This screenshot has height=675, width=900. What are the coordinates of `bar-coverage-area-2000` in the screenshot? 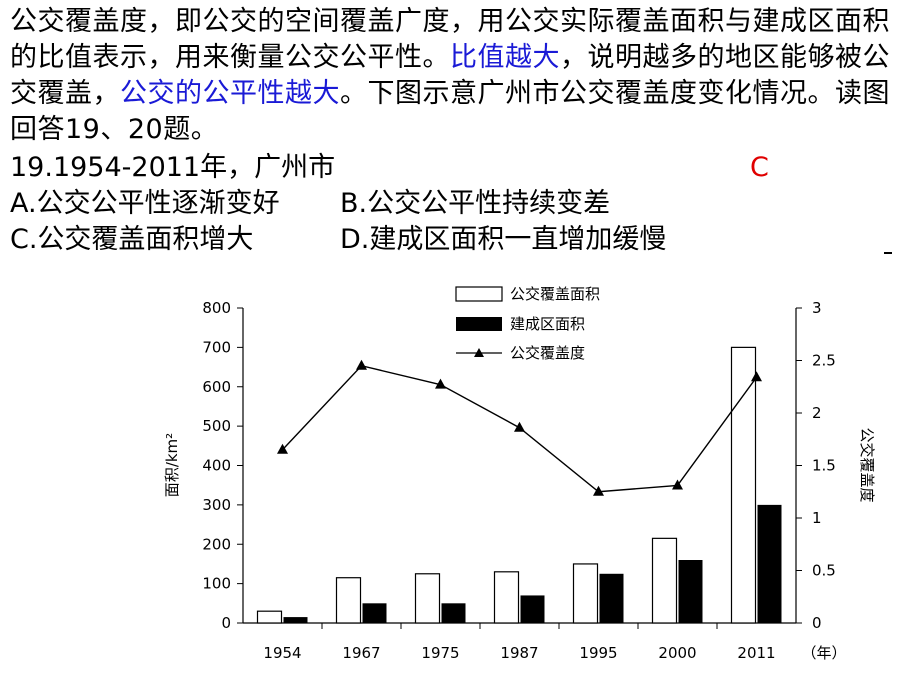 It's located at (664, 580).